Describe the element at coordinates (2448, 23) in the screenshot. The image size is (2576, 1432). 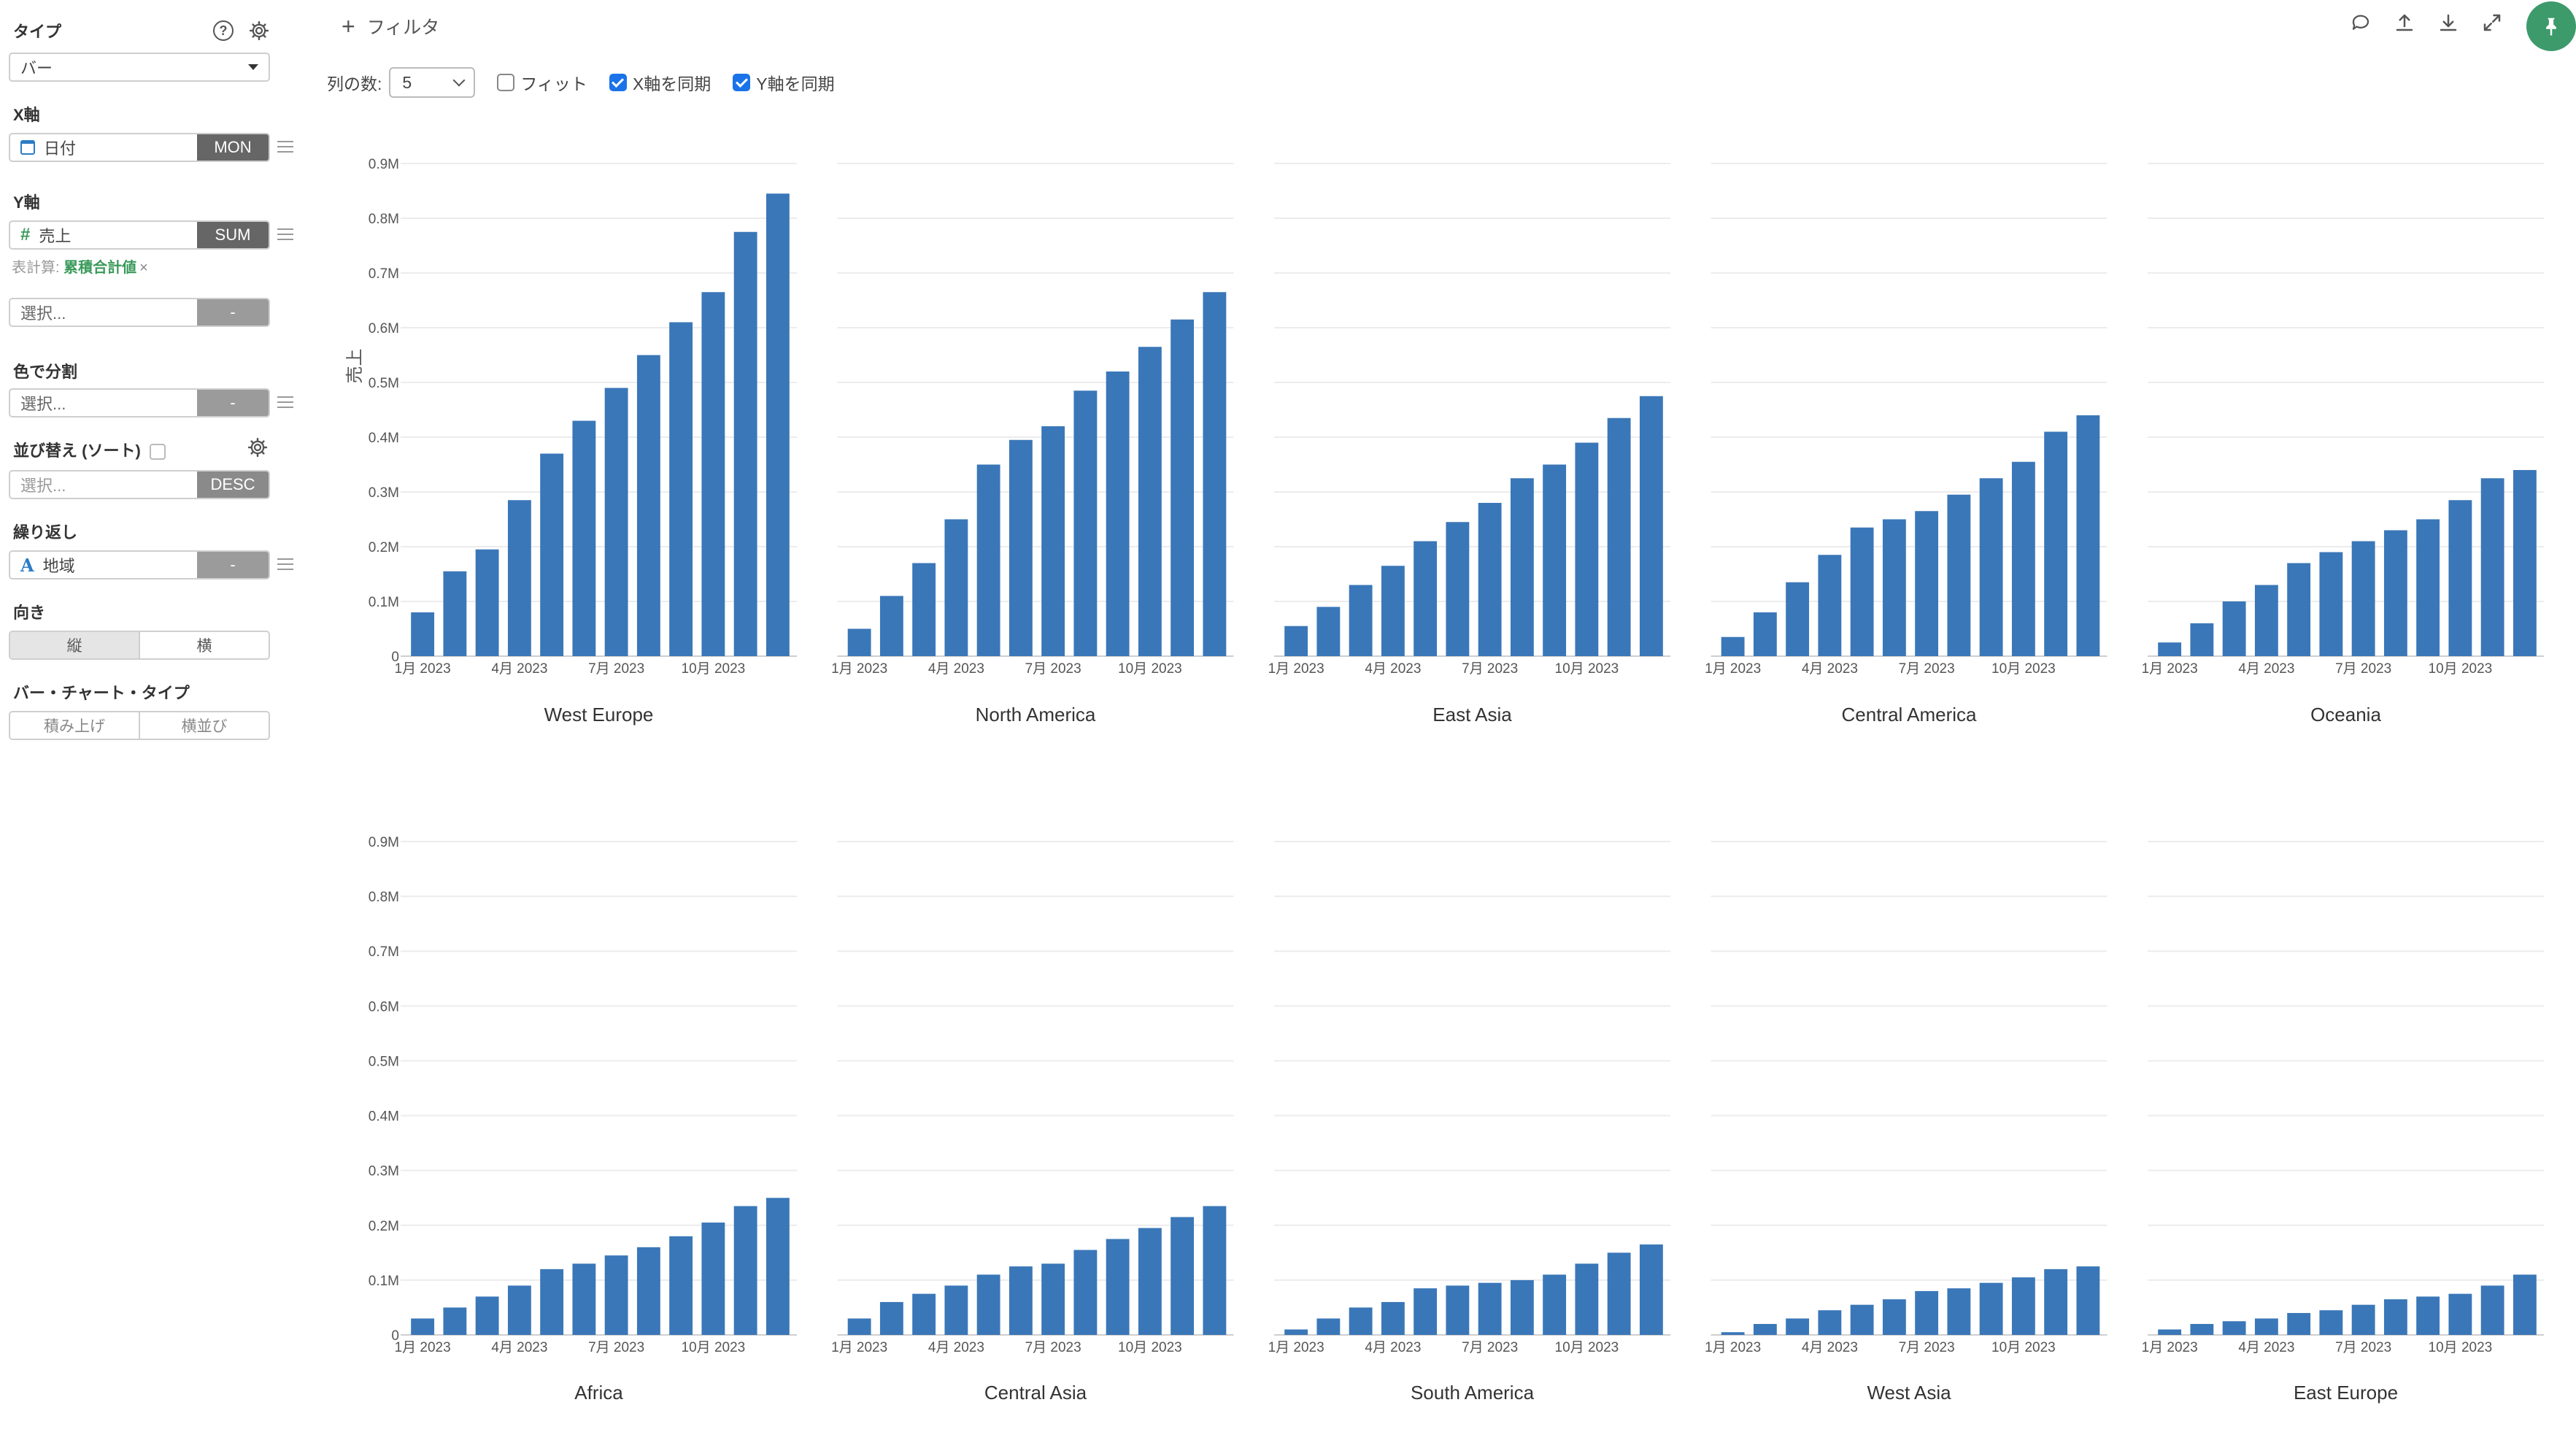
I see `download-icon` at that location.